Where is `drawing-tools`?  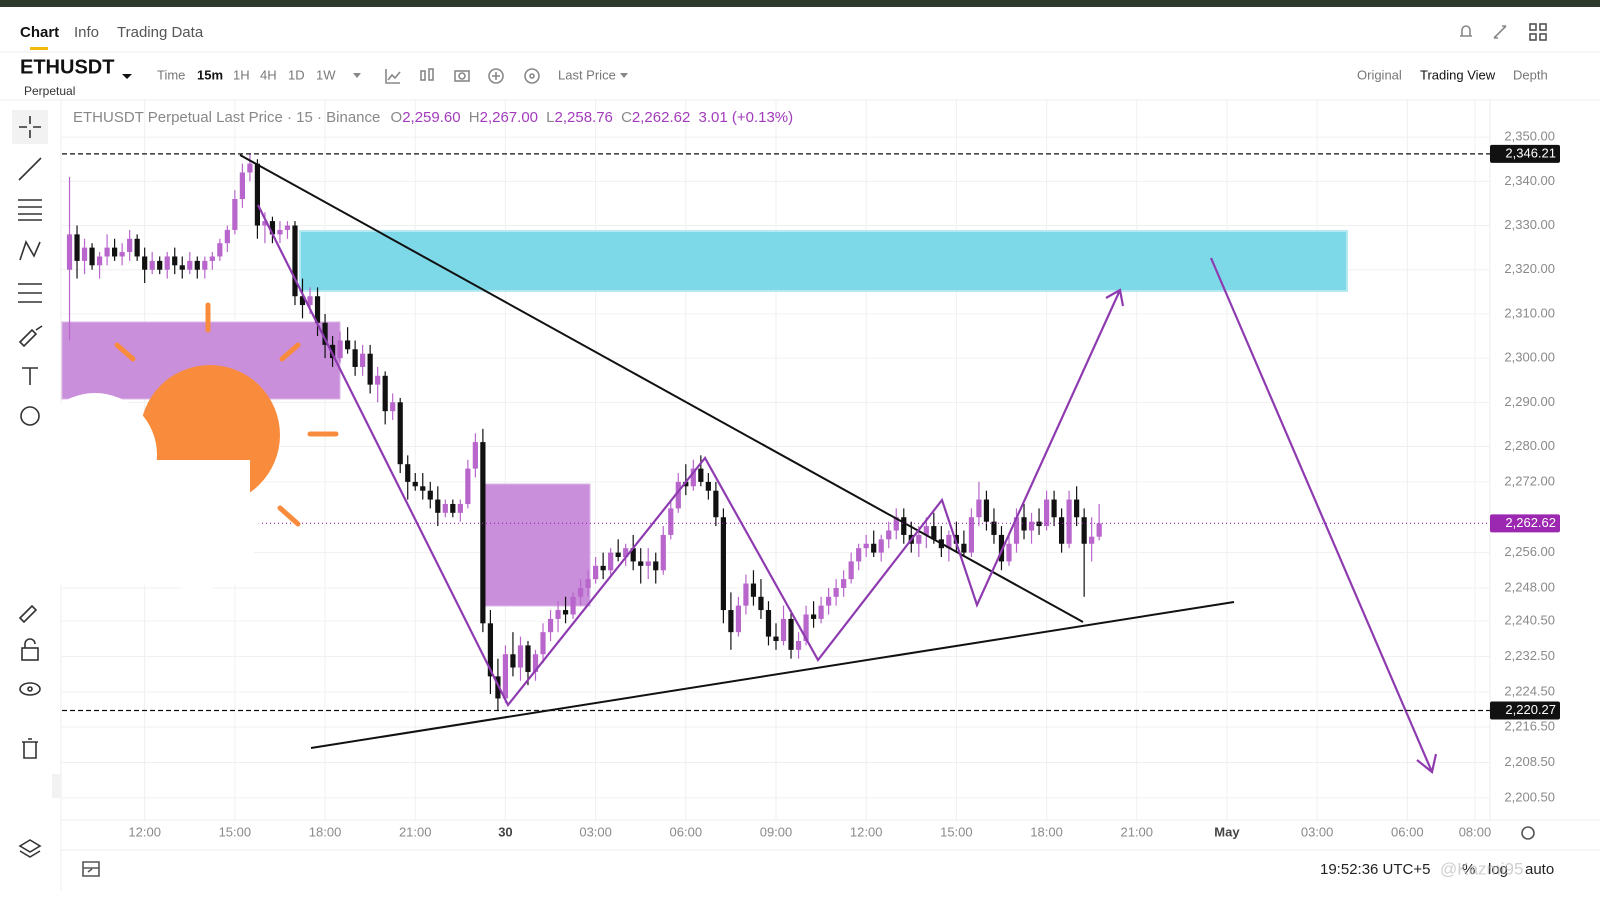
drawing-tools is located at coordinates (30, 484).